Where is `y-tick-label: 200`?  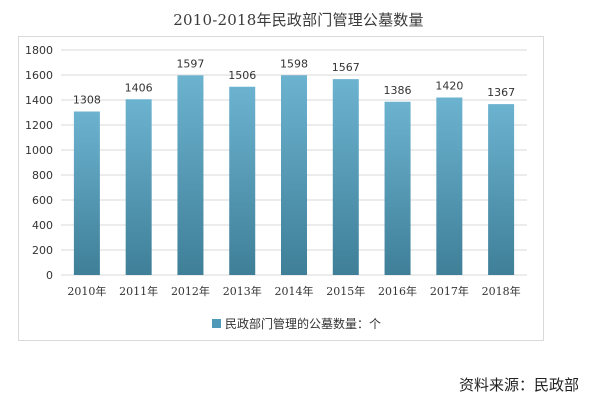
y-tick-label: 200 is located at coordinates (42, 250).